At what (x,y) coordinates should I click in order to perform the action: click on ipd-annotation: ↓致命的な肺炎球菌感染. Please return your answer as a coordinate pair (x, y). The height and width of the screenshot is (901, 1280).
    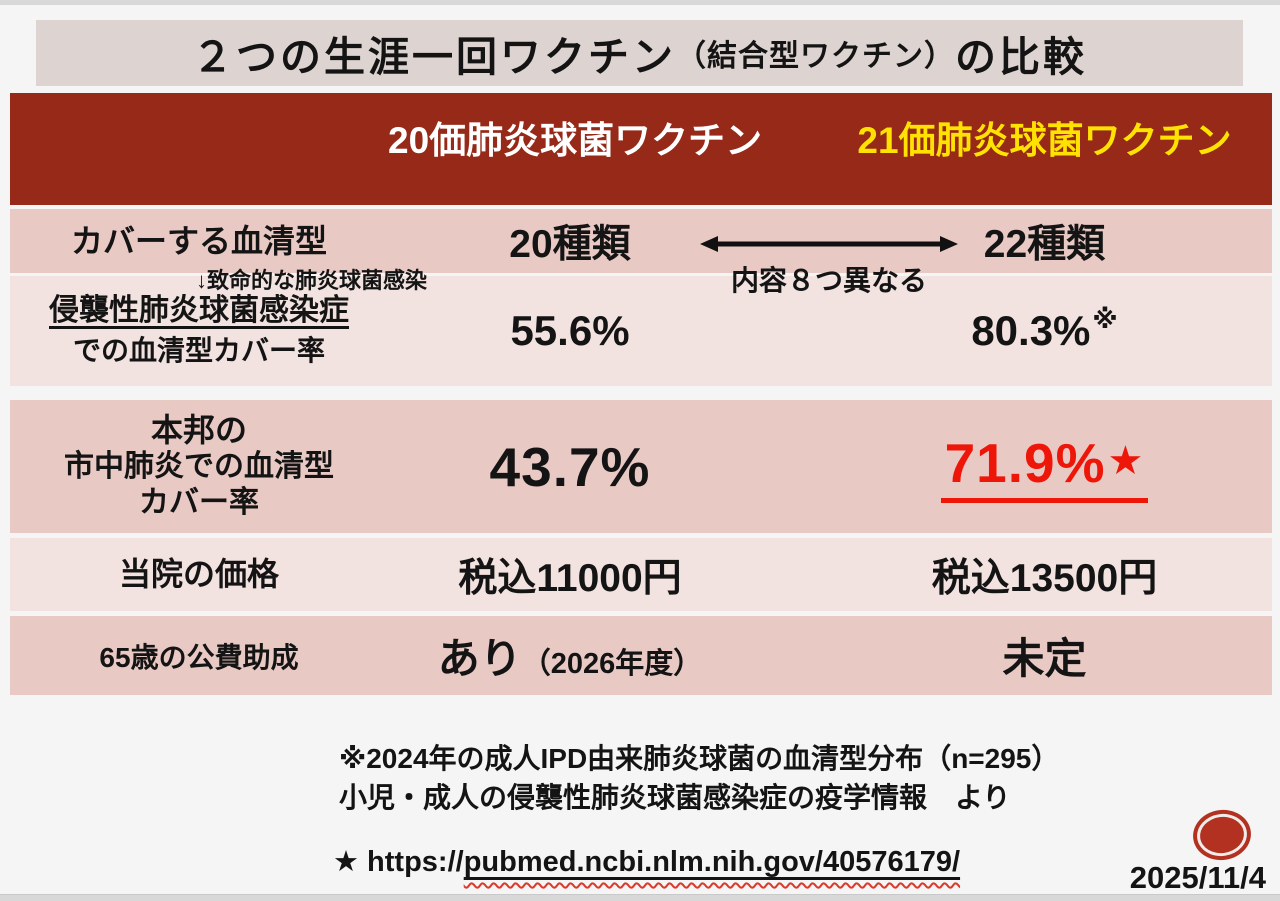
    Looking at the image, I should click on (312, 280).